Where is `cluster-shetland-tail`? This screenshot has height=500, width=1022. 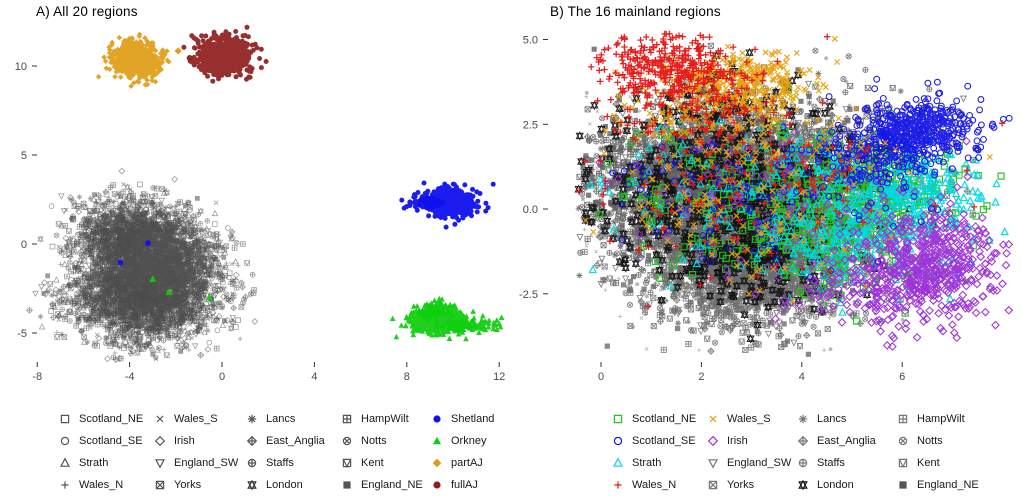
cluster-shetland-tail is located at coordinates (422, 201).